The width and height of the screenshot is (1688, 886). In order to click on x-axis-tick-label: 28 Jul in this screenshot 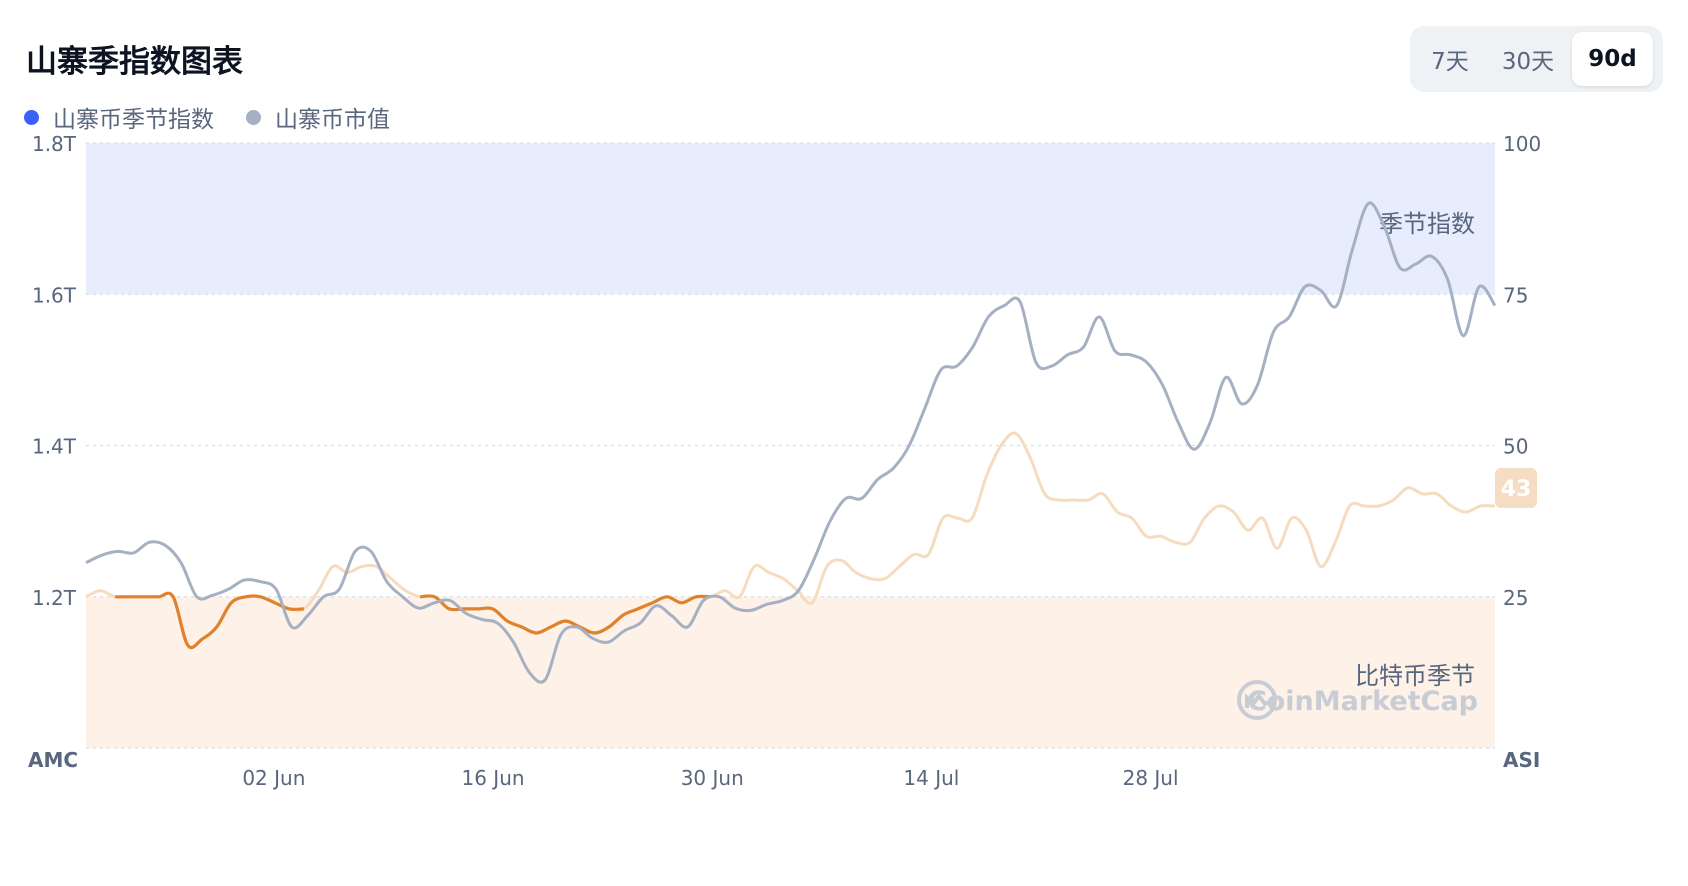, I will do `click(1151, 778)`.